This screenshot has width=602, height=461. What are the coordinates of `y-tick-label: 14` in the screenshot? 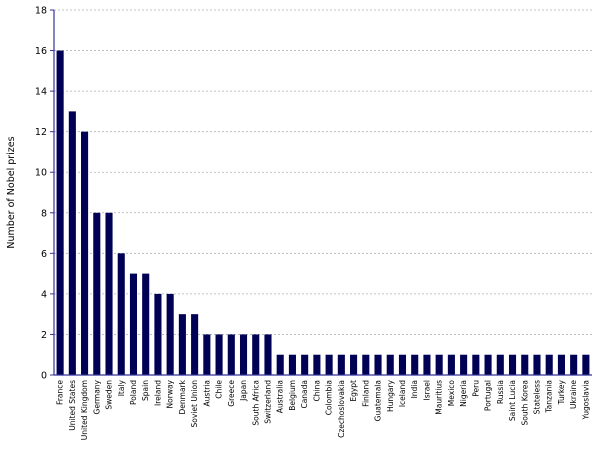 It's located at (41, 92).